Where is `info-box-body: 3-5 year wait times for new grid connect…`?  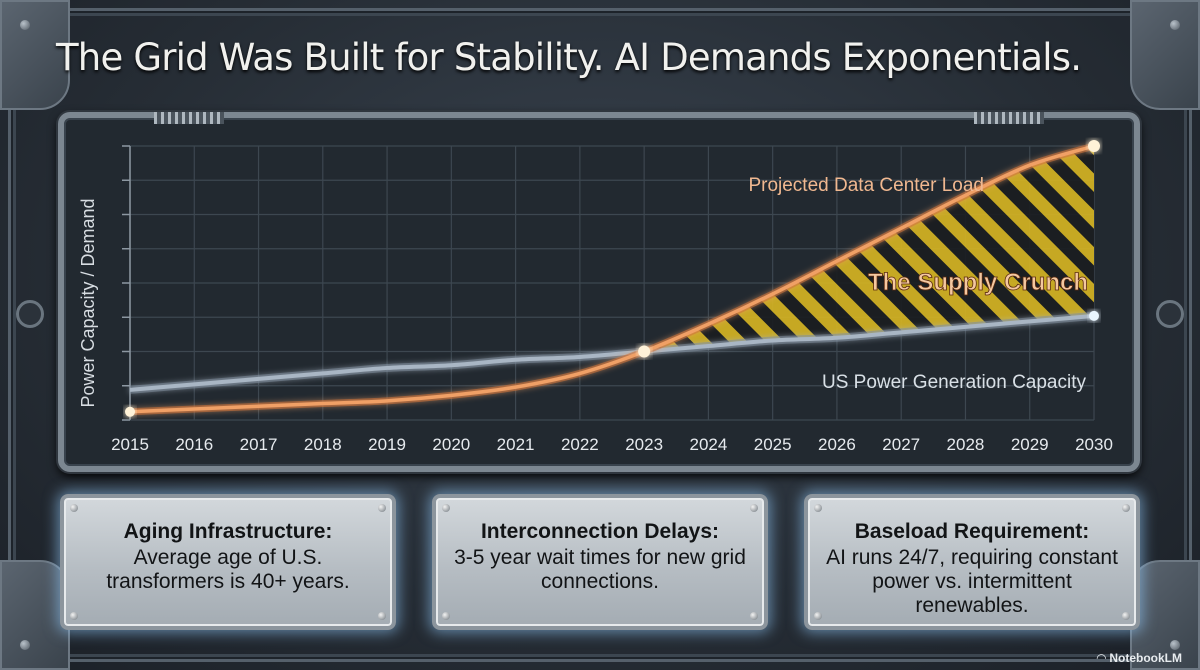 info-box-body: 3-5 year wait times for new grid connect… is located at coordinates (600, 569).